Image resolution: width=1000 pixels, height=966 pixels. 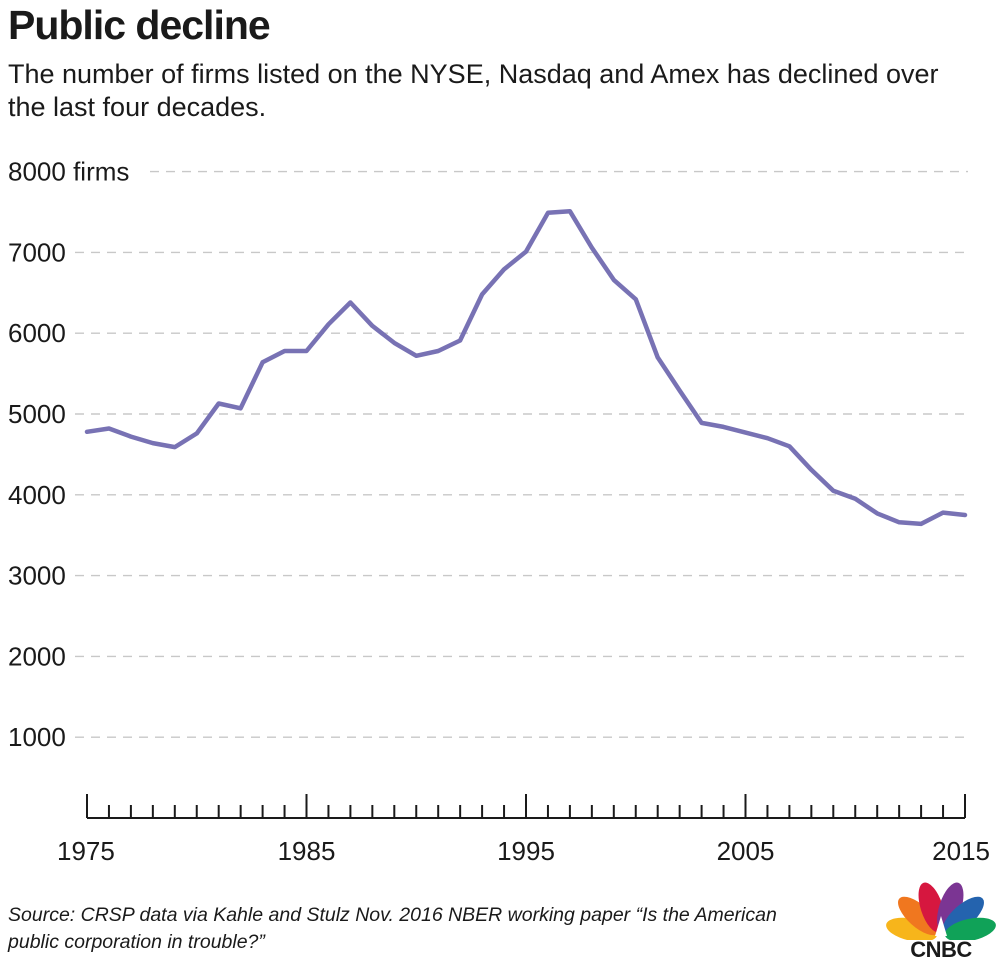 What do you see at coordinates (746, 851) in the screenshot?
I see `x-tick-label: 2005` at bounding box center [746, 851].